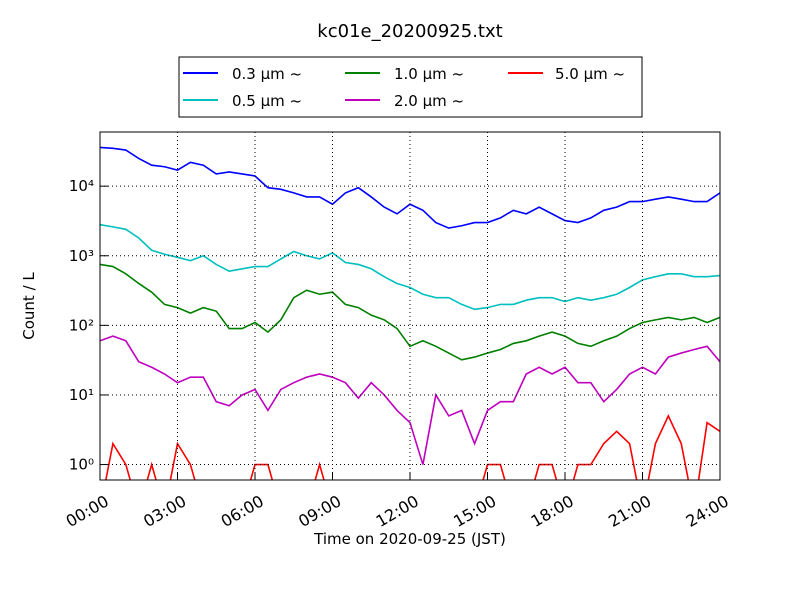  What do you see at coordinates (409, 31) in the screenshot?
I see `chart-title: kc01e_20200925.txt` at bounding box center [409, 31].